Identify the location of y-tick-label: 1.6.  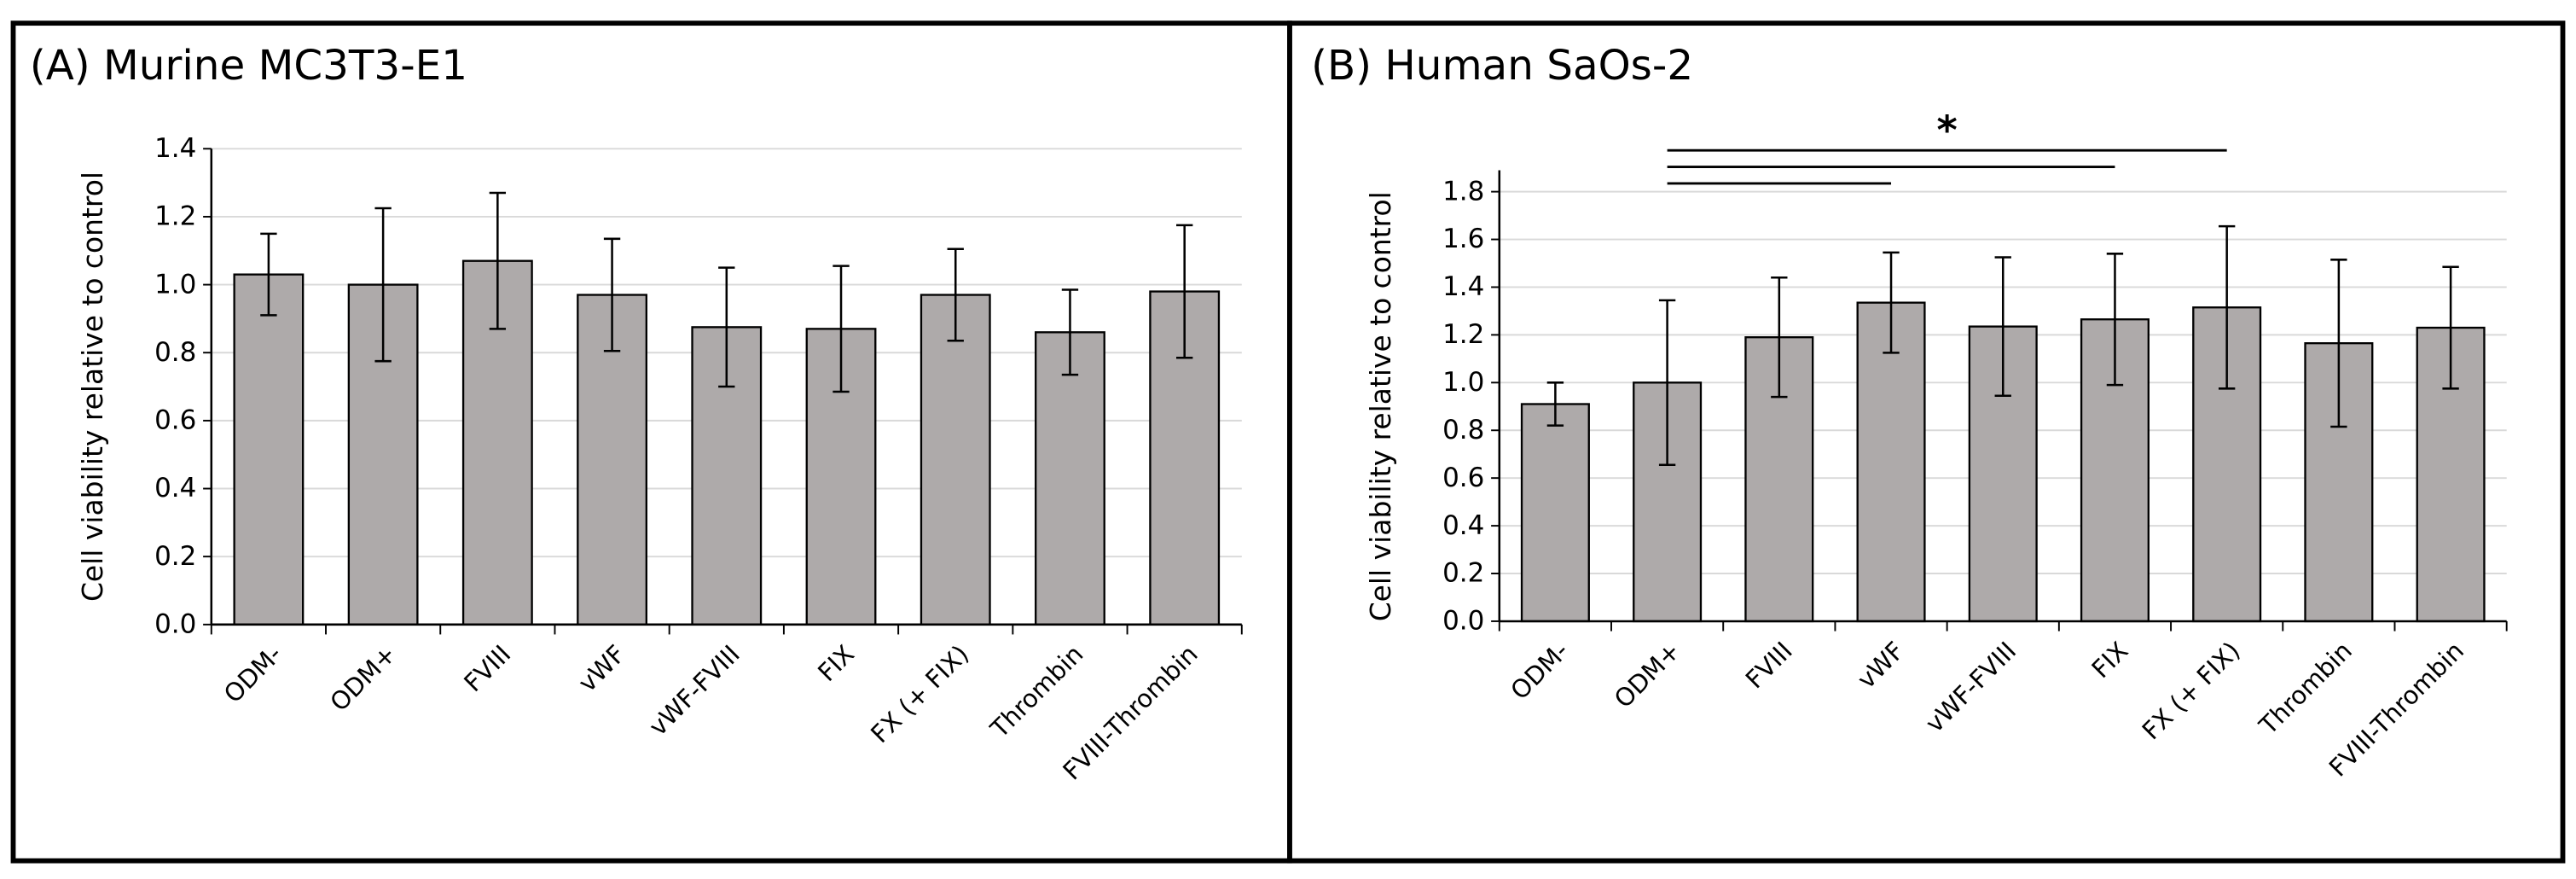
(1463, 239).